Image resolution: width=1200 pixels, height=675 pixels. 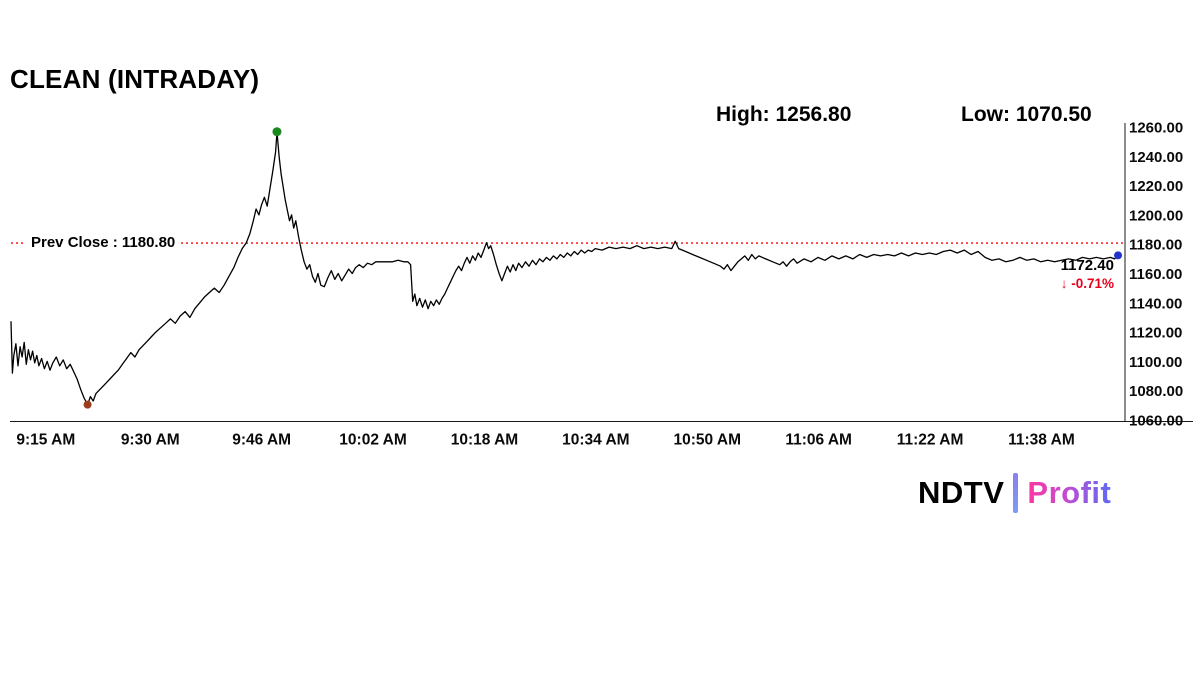 I want to click on high-marker, so click(x=277, y=132).